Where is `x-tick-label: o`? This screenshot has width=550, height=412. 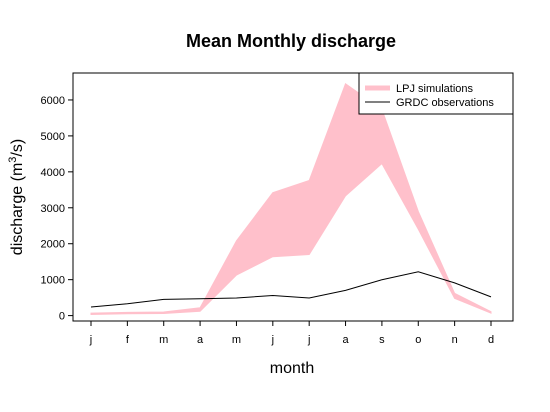 x-tick-label: o is located at coordinates (418, 340).